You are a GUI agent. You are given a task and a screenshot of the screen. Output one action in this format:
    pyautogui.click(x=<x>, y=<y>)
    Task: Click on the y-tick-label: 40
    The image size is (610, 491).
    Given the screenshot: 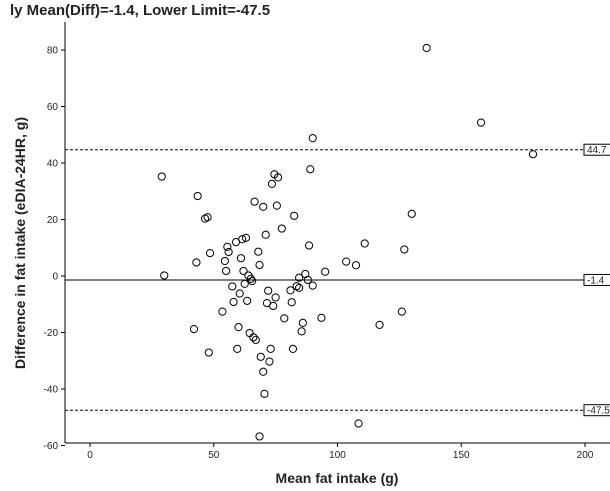 What is the action you would take?
    pyautogui.click(x=53, y=164)
    